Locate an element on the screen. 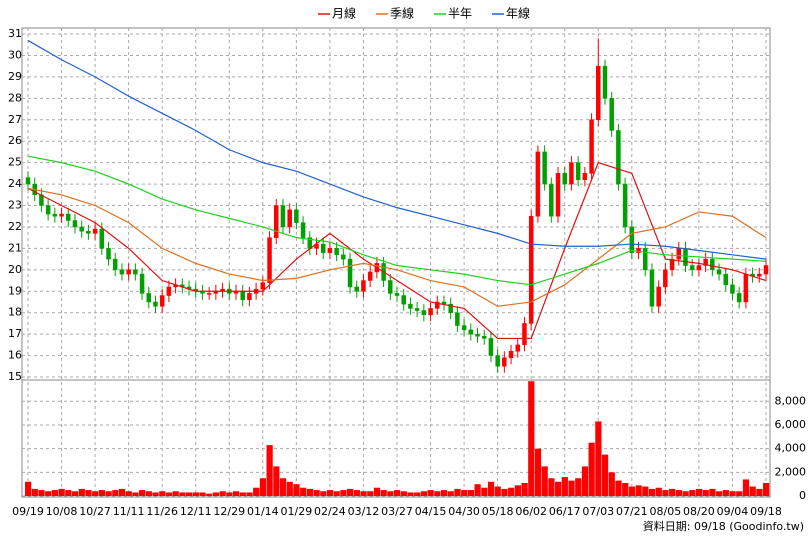  x-tick-label: 04/15 is located at coordinates (431, 511).